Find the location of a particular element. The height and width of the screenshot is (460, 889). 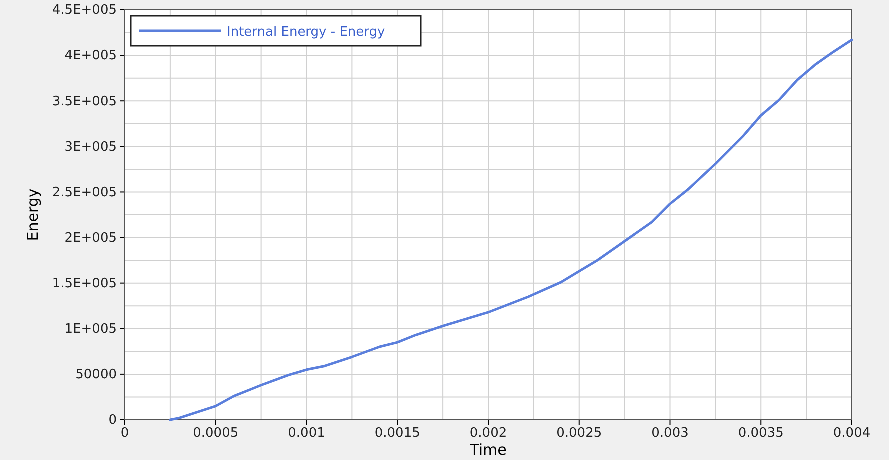

x-tick-label: 0.0025 is located at coordinates (579, 434).